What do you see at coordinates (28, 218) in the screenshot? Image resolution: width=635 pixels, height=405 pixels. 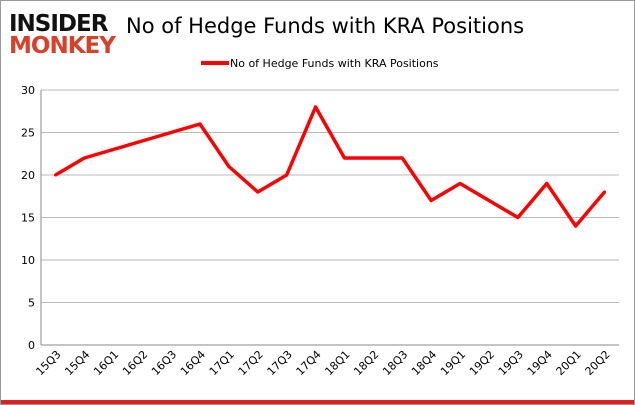 I see `y-tick-label: 15` at bounding box center [28, 218].